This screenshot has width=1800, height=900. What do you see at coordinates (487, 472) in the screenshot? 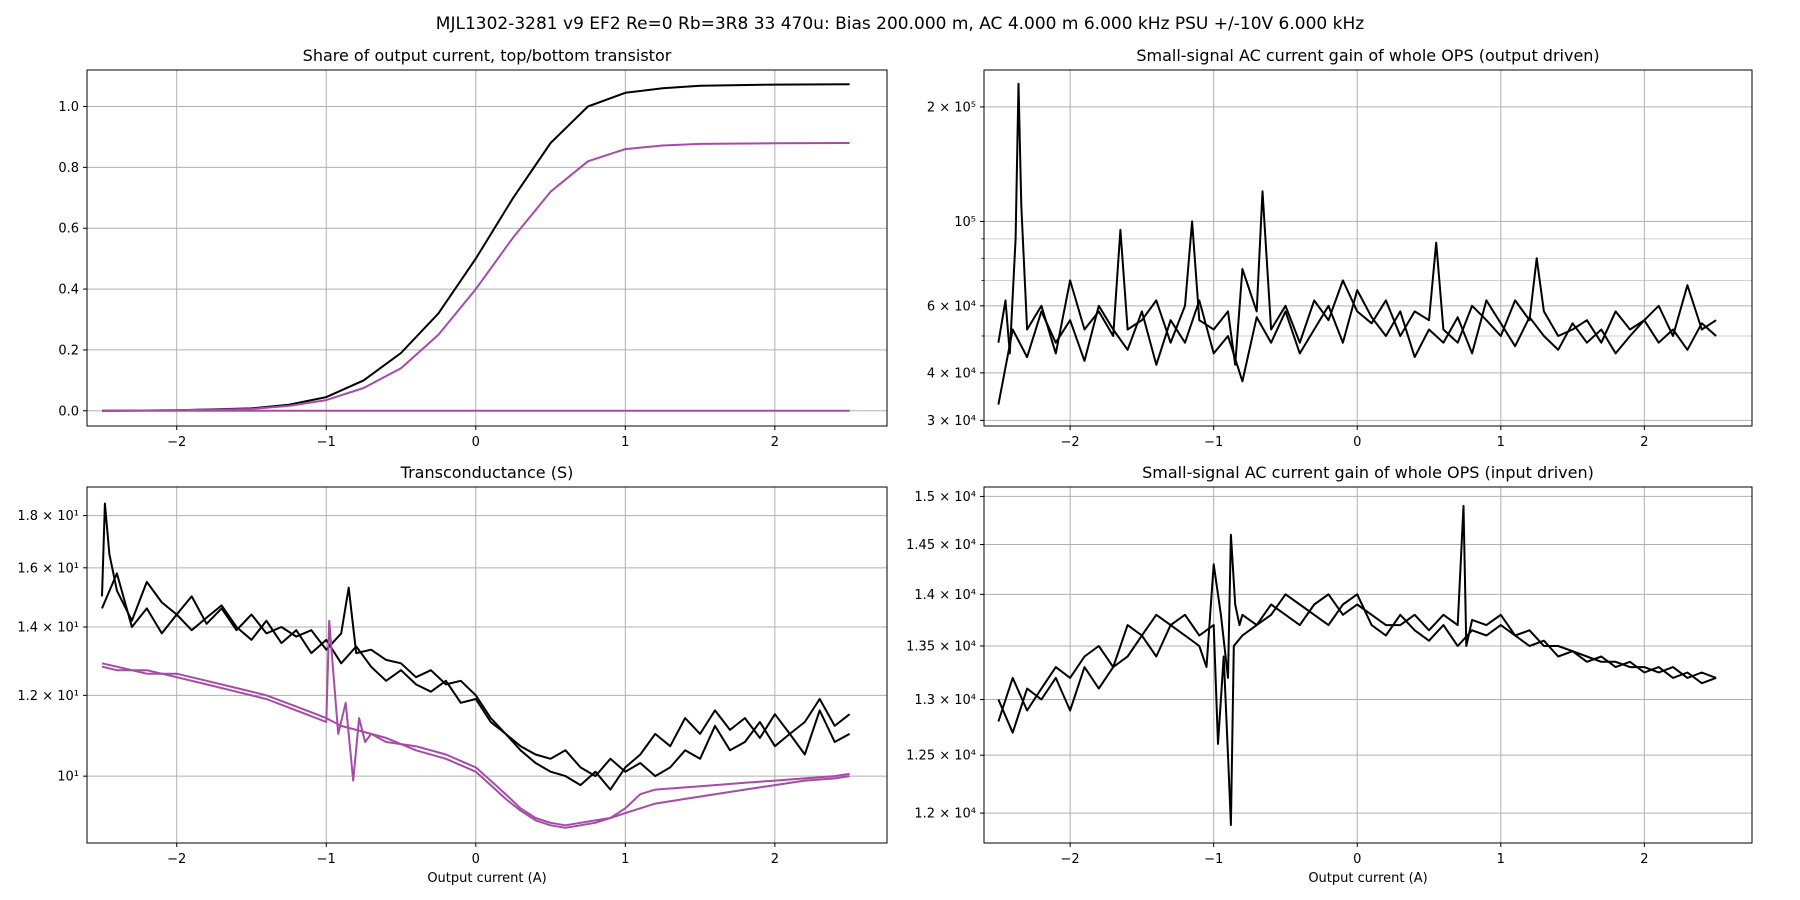
I see `chart-transconductance-title: Transconductance (S)` at bounding box center [487, 472].